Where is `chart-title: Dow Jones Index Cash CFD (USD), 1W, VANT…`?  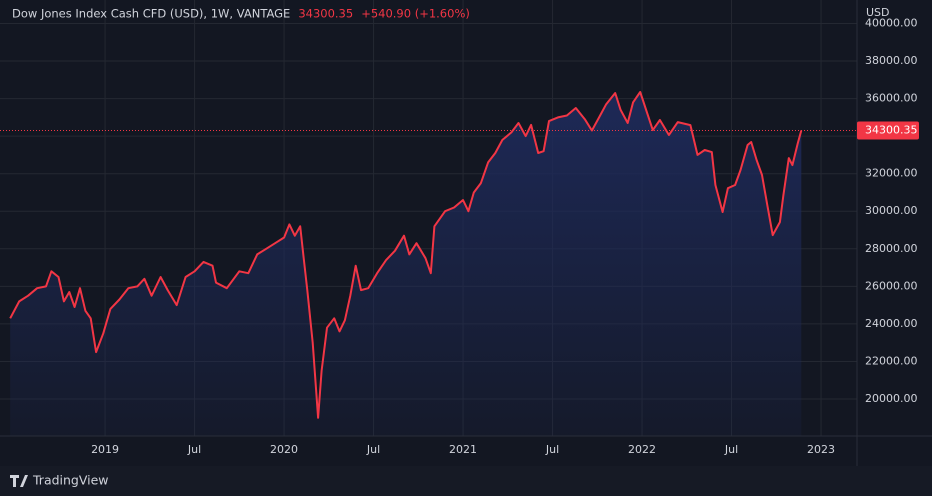
chart-title: Dow Jones Index Cash CFD (USD), 1W, VANT… is located at coordinates (151, 14).